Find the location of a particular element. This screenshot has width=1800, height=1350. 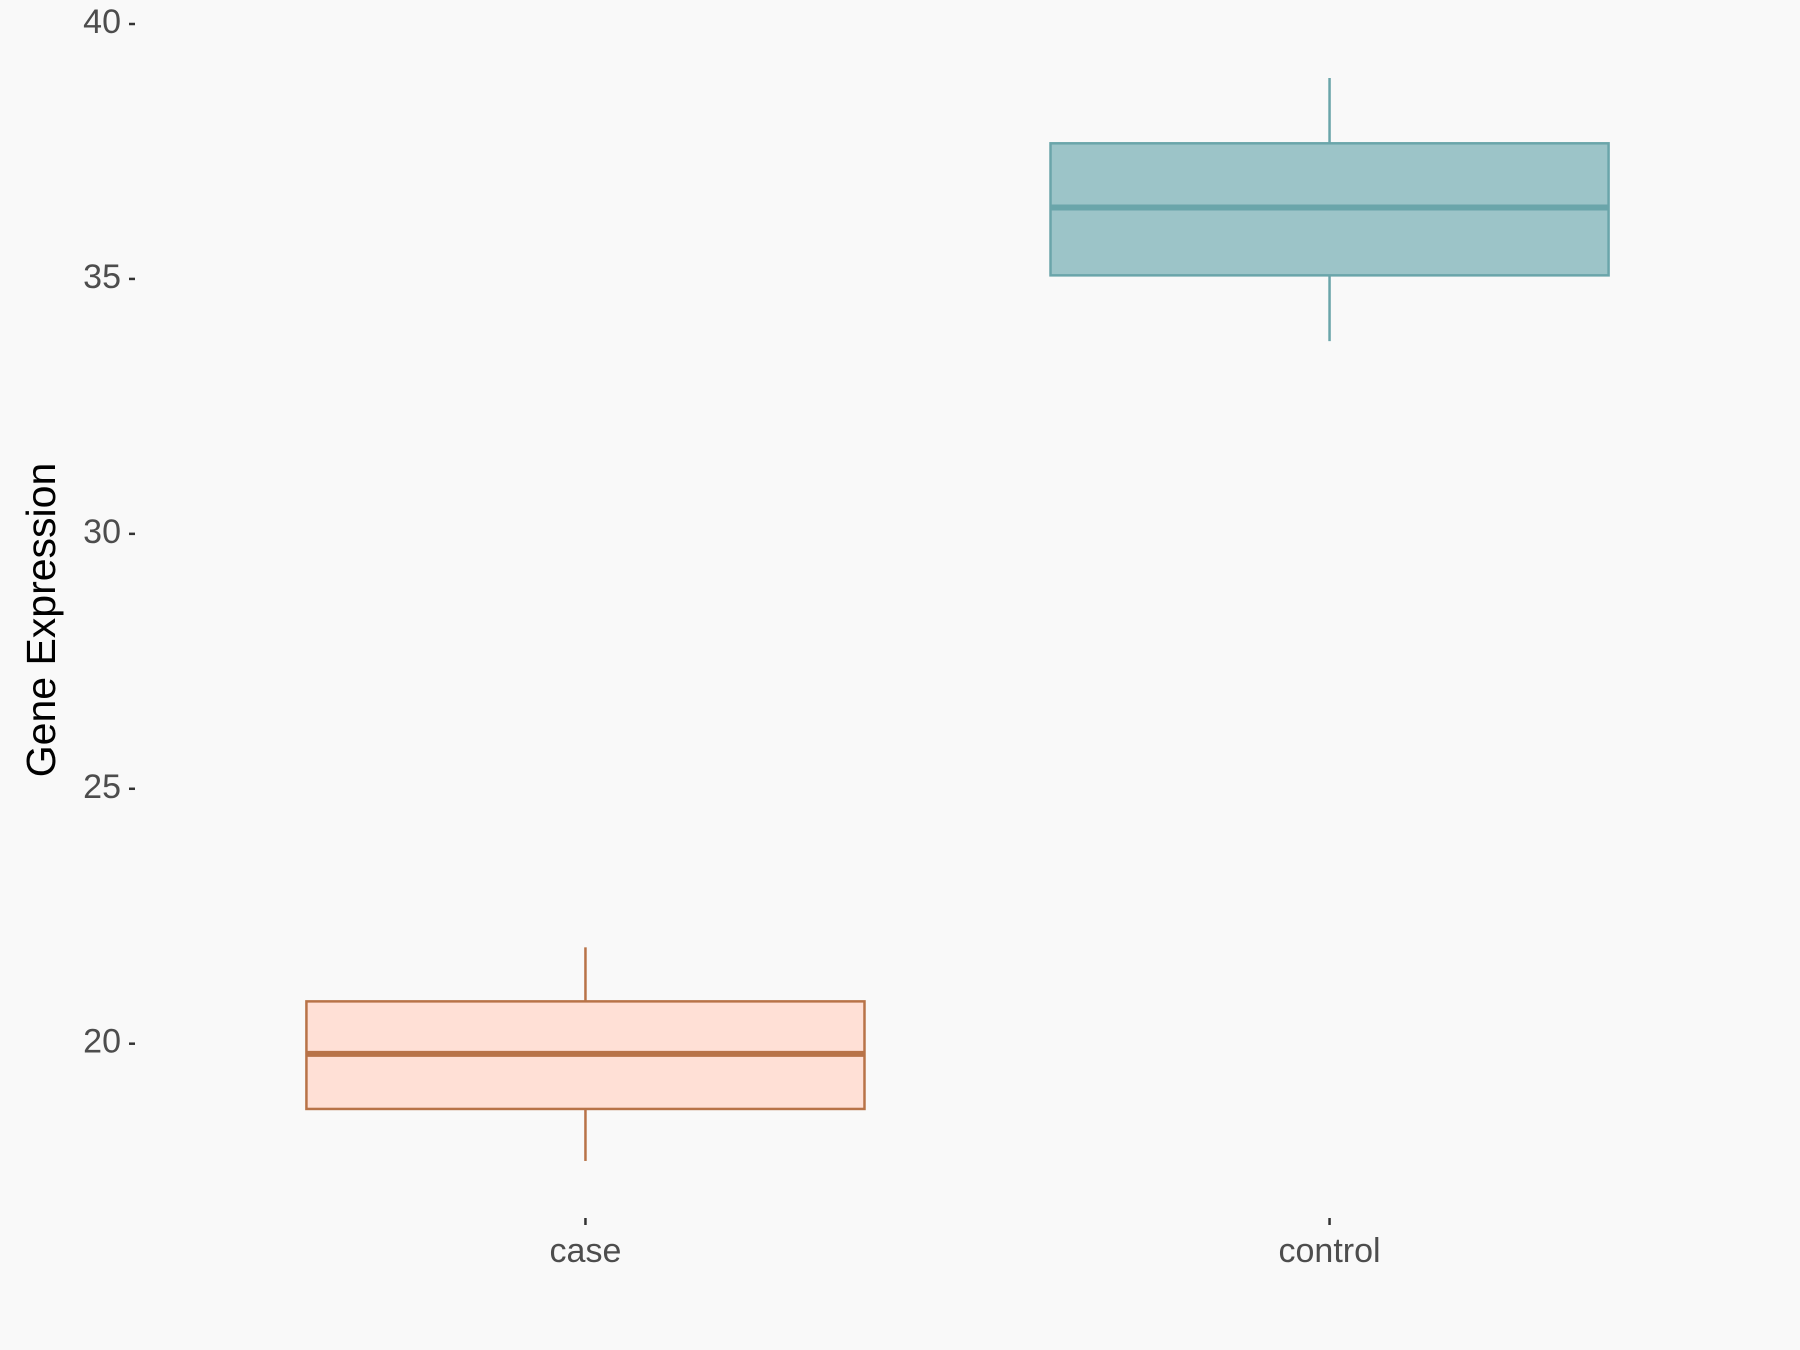

y-tick-label: 35 is located at coordinates (102, 277).